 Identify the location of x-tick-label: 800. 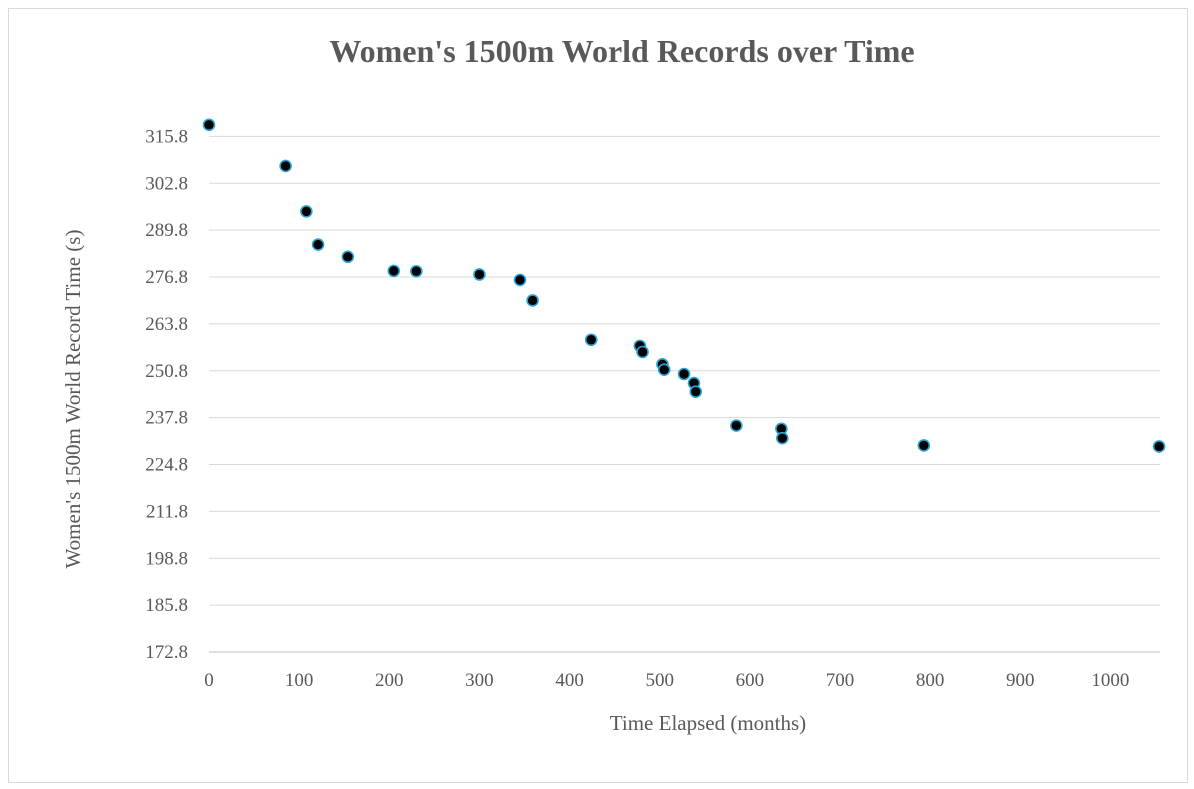
(930, 680).